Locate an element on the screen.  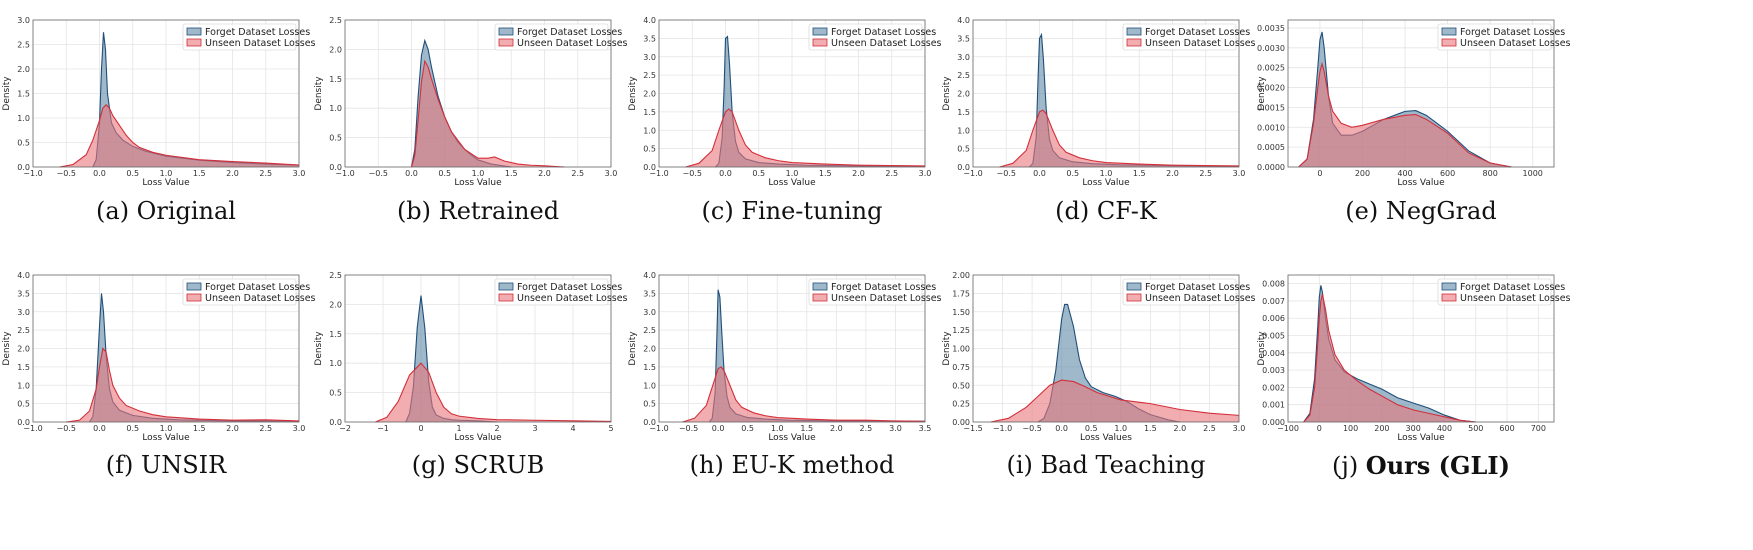
y-tick-label: 2.00 is located at coordinates (961, 275).